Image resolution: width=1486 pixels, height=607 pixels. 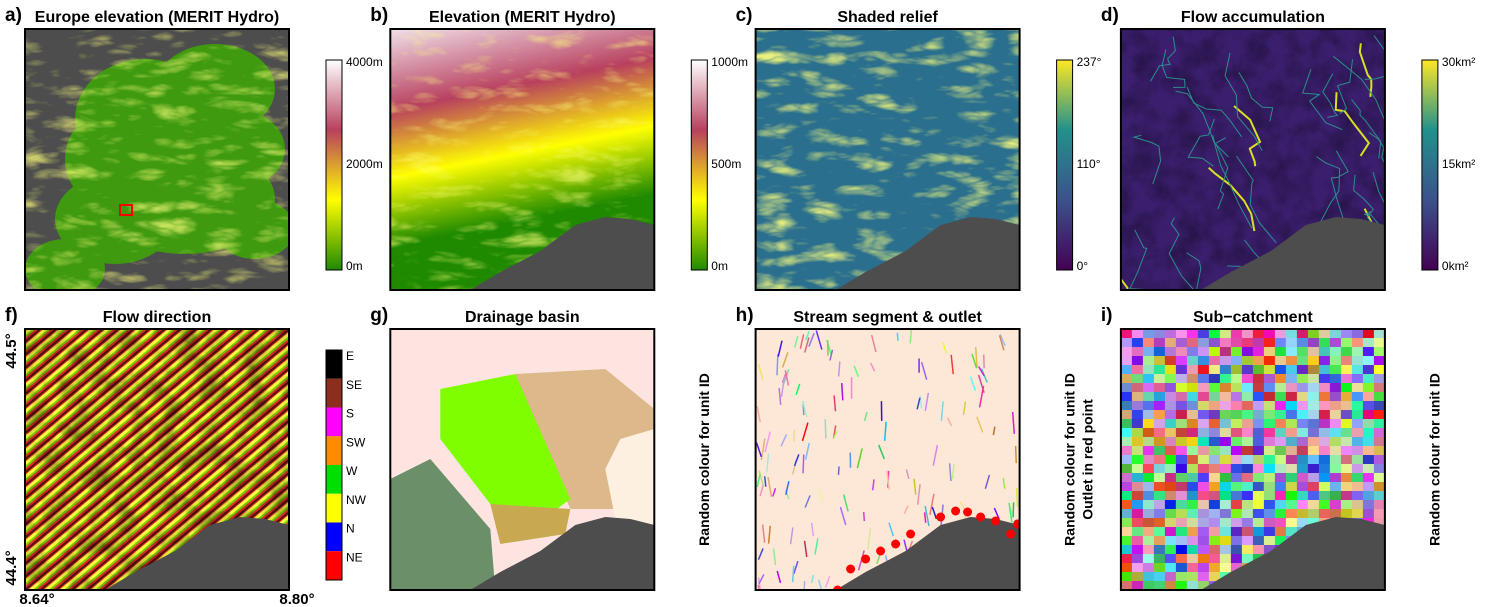 What do you see at coordinates (745, 315) in the screenshot?
I see `panel-letter: h)` at bounding box center [745, 315].